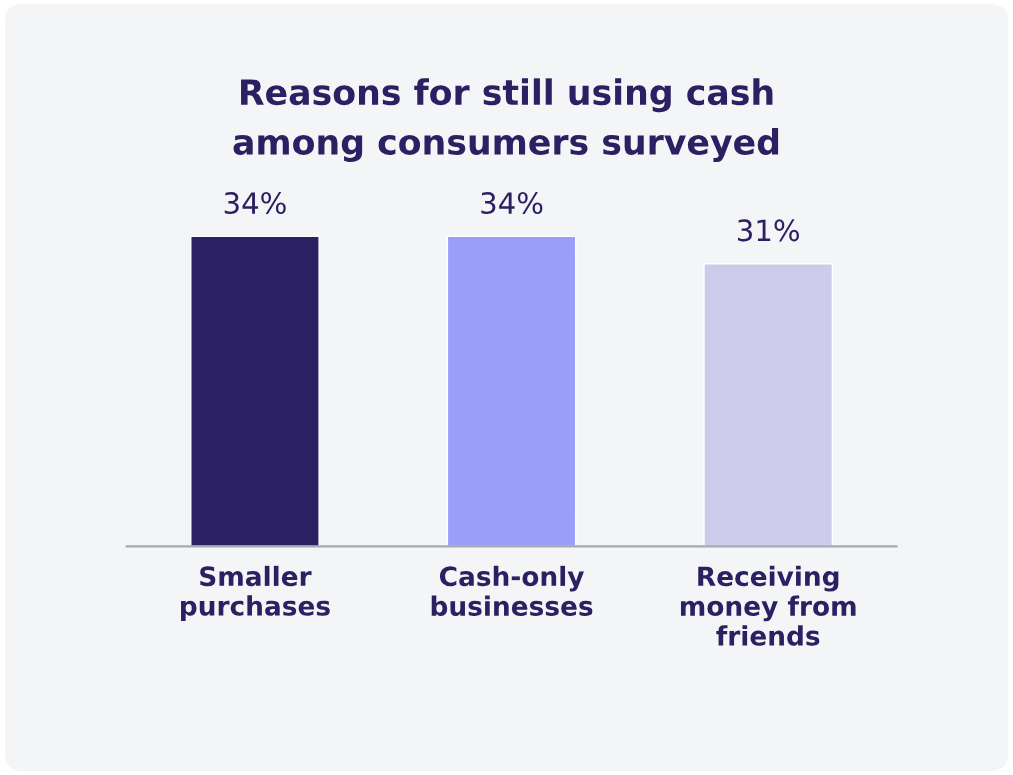 The image size is (1013, 775). Describe the element at coordinates (768, 605) in the screenshot. I see `x-tick-label: Receiving money from friends` at that location.